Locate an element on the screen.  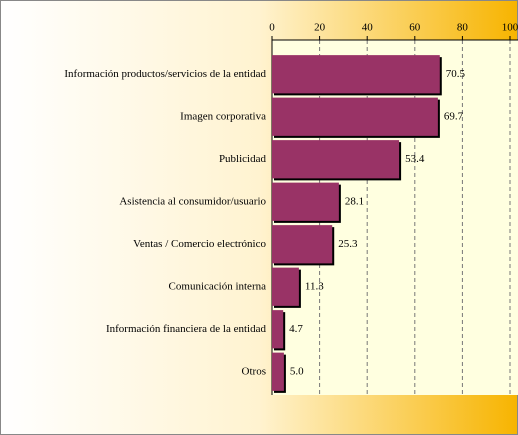
y-tick-label: Otros is located at coordinates (254, 371).